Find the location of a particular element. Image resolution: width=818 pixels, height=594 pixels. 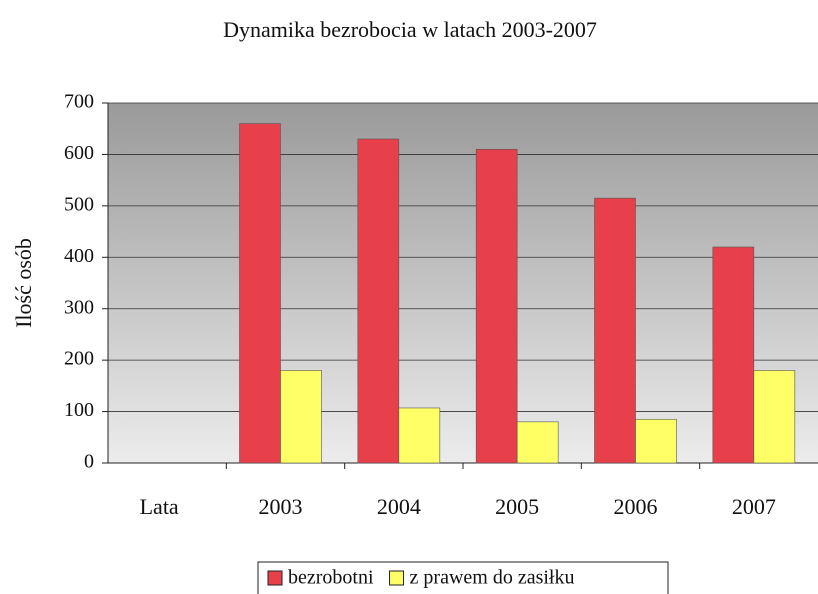

y-tick-label: 500 is located at coordinates (79, 204).